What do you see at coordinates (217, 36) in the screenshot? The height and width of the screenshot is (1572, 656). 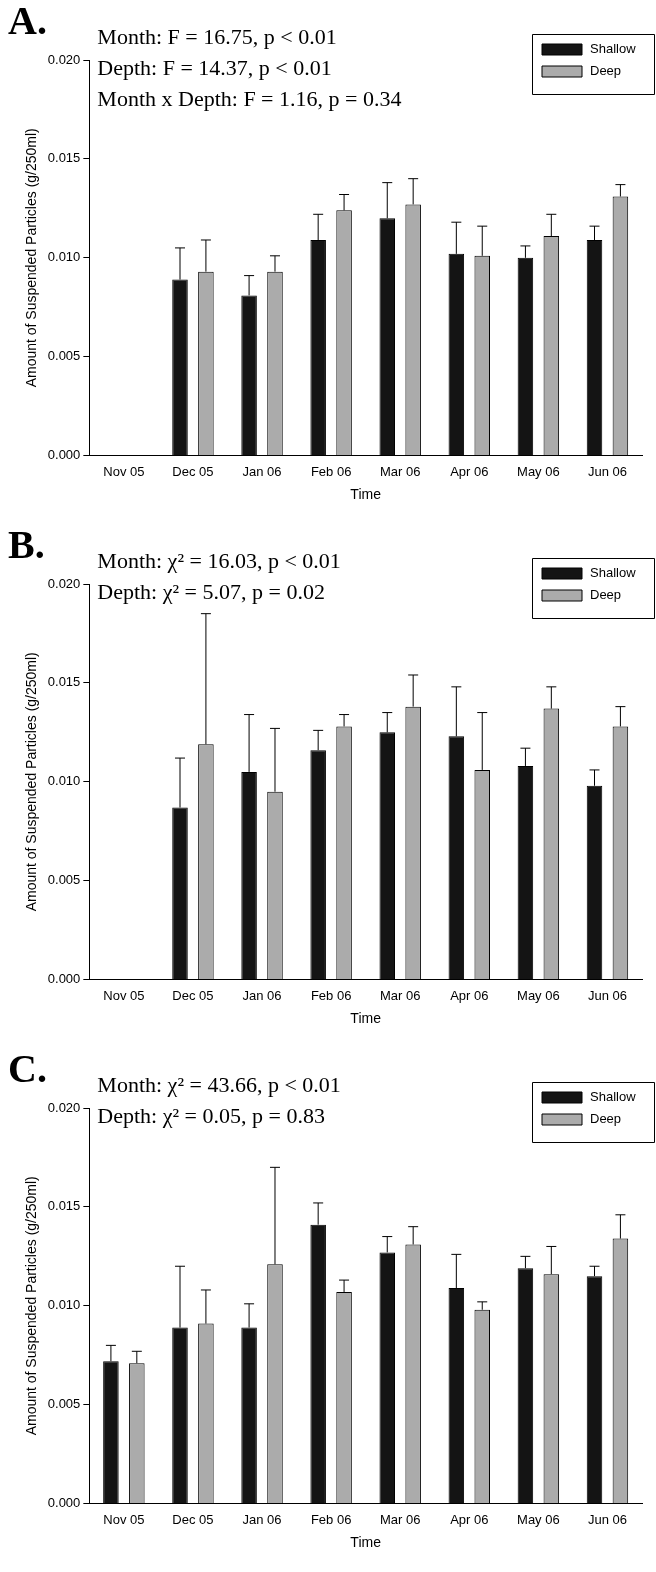 I see `text: Month: F = 16.75, p < 0.01` at bounding box center [217, 36].